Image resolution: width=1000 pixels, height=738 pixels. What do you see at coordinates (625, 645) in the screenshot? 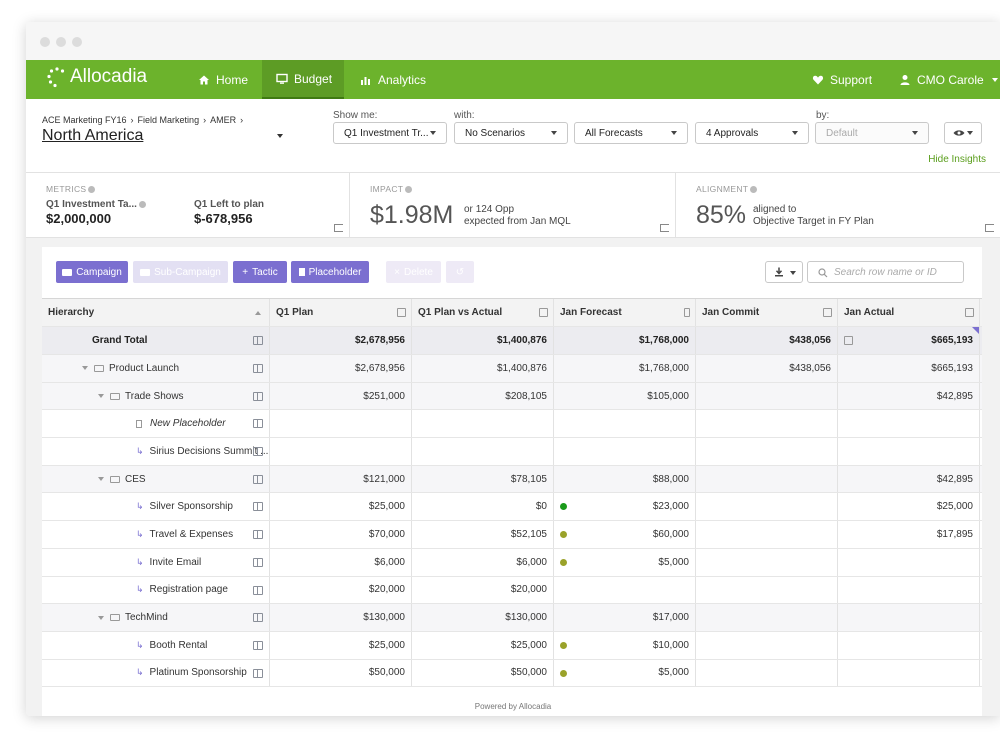
I see `row-jan-forecast: $10,000` at bounding box center [625, 645].